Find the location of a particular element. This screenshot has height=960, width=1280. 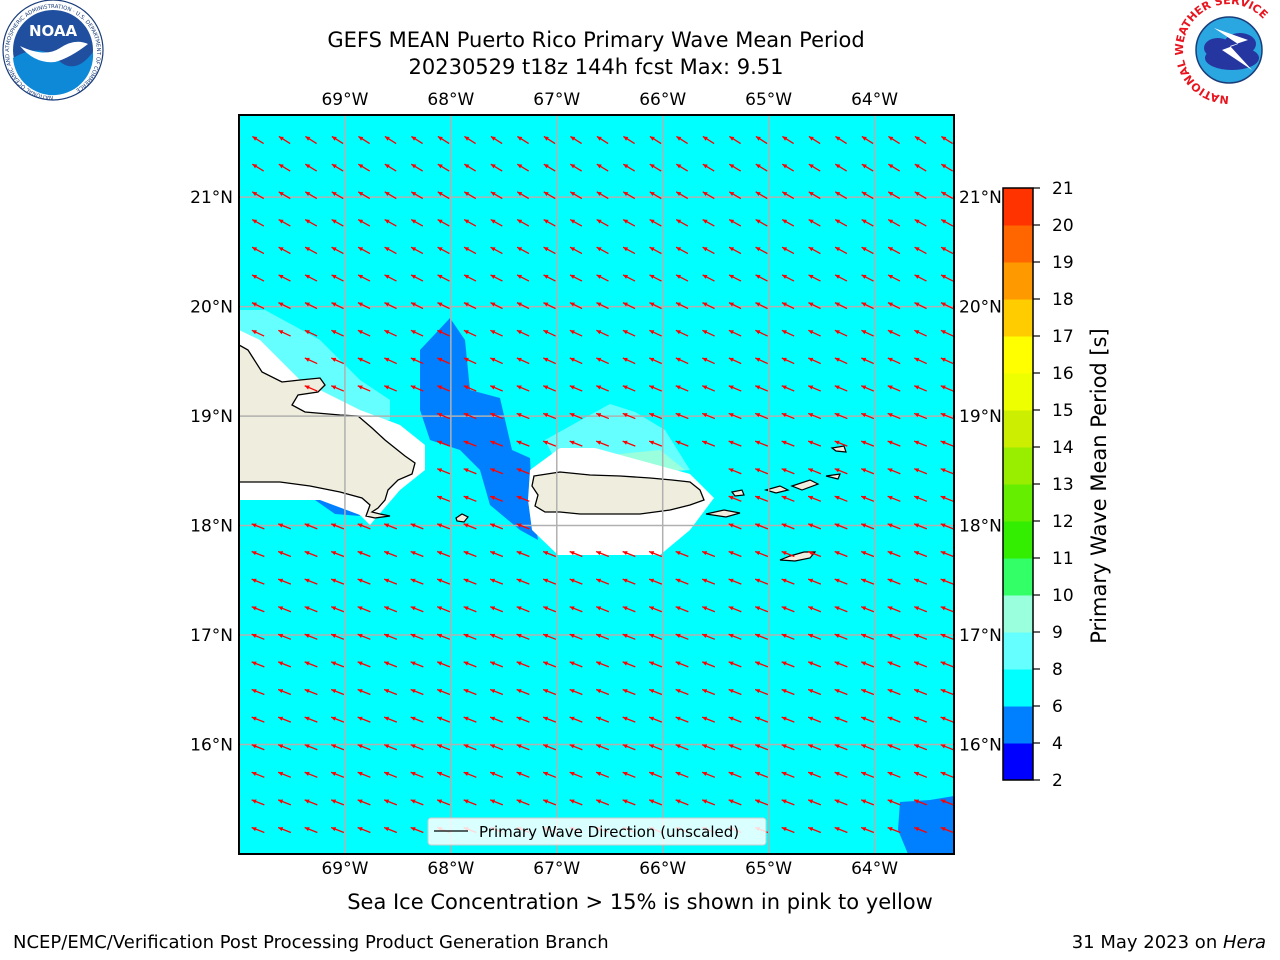

colorbar-tick-label: 12 is located at coordinates (1063, 522).